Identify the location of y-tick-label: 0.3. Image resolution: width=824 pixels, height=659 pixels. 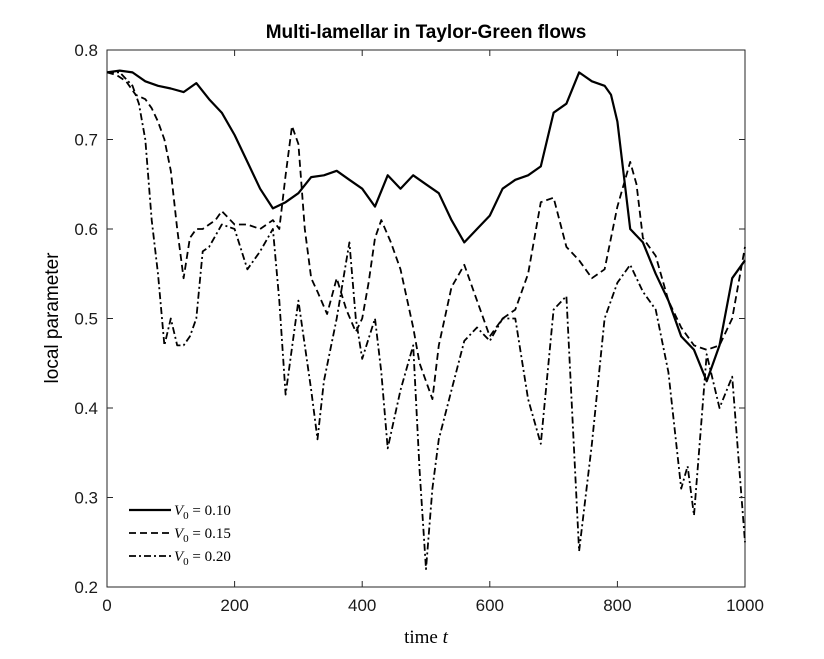
(86, 498).